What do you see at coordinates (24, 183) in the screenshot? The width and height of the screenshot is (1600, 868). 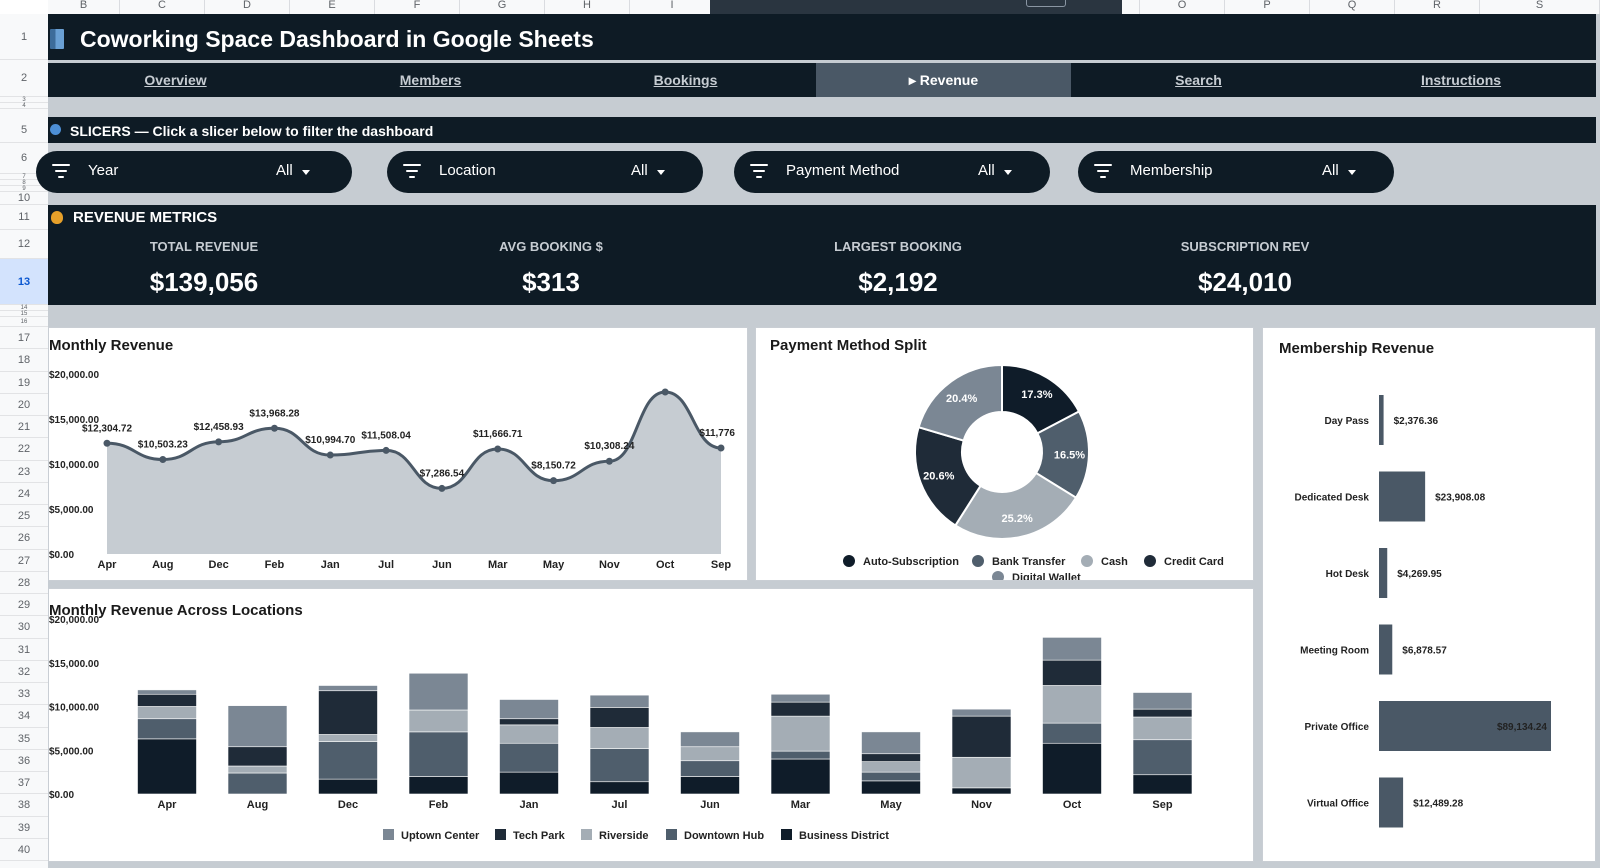 I see `row-header: 8` at bounding box center [24, 183].